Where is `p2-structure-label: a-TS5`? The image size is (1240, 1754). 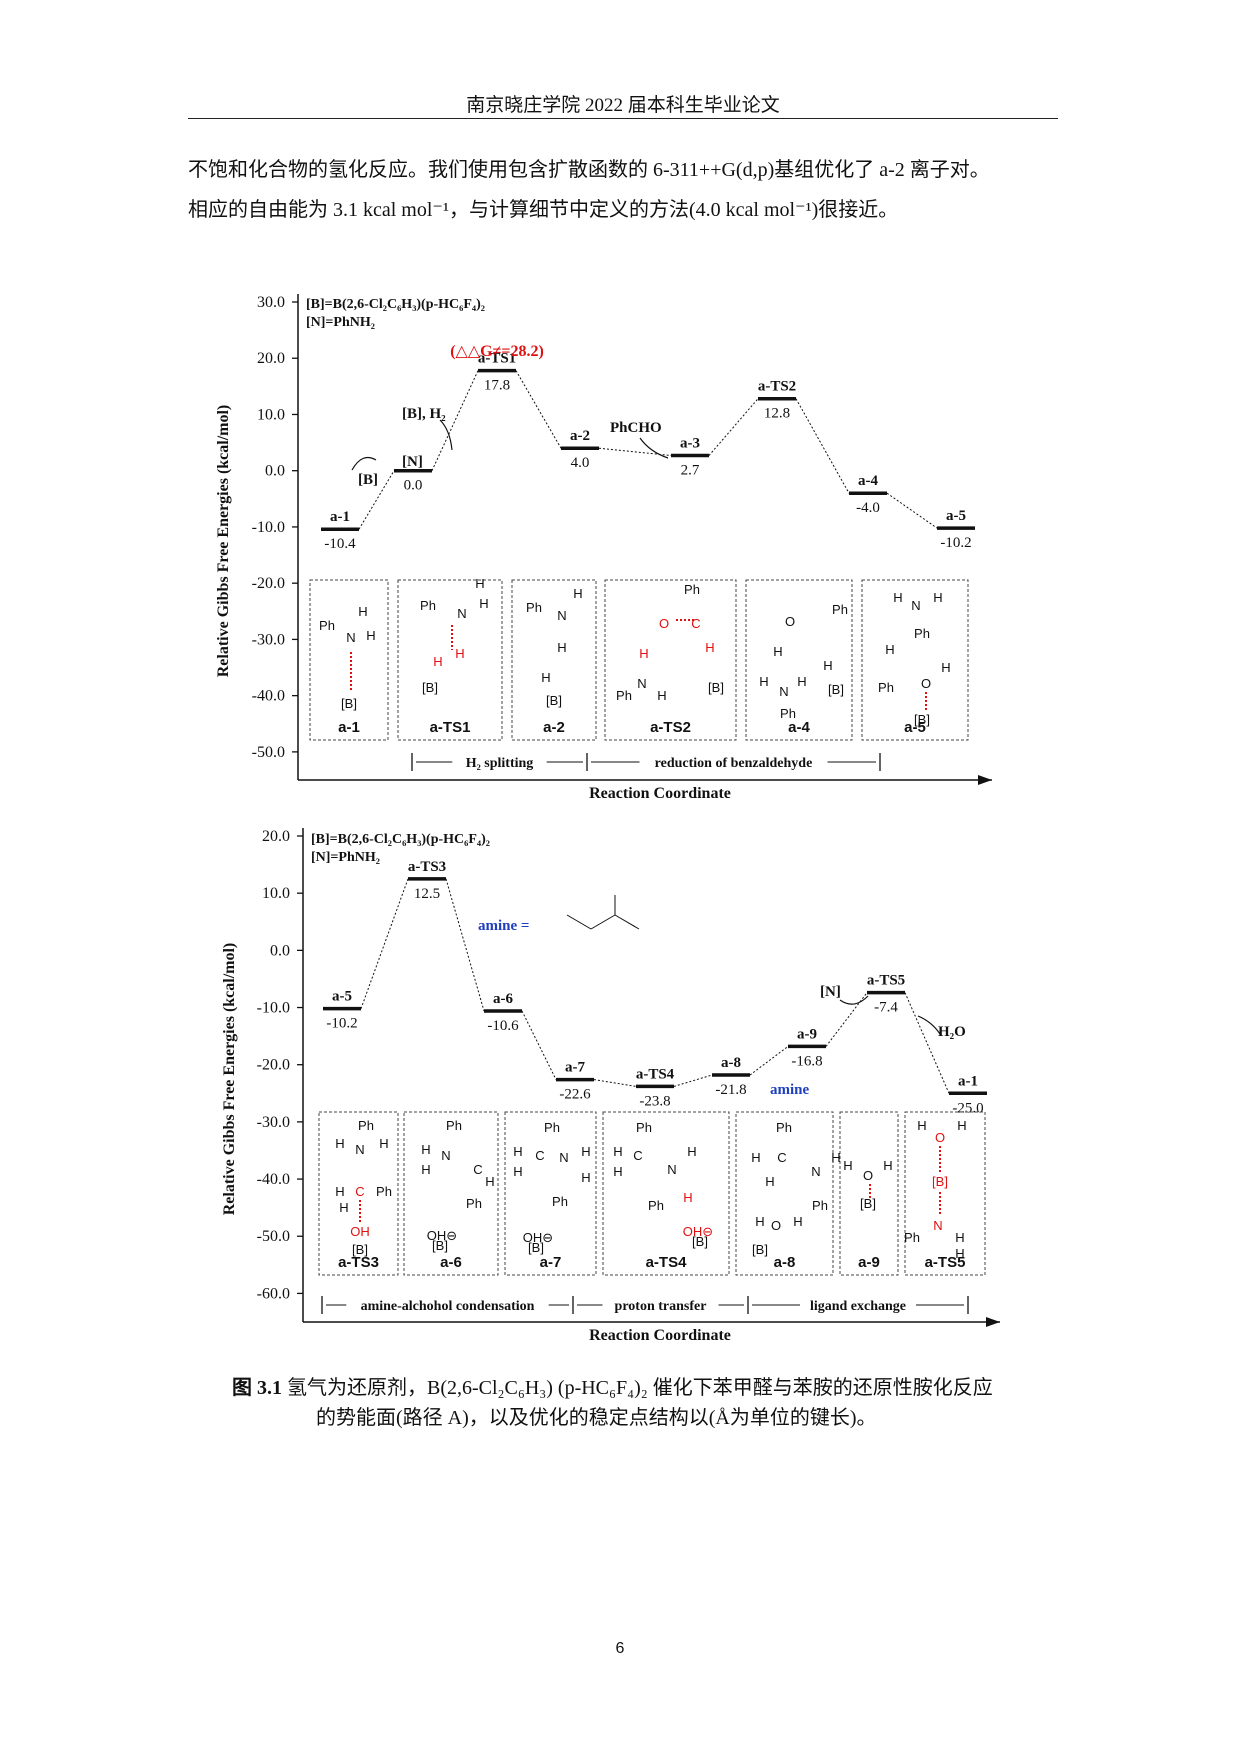
p2-structure-label: a-TS5 is located at coordinates (945, 1262).